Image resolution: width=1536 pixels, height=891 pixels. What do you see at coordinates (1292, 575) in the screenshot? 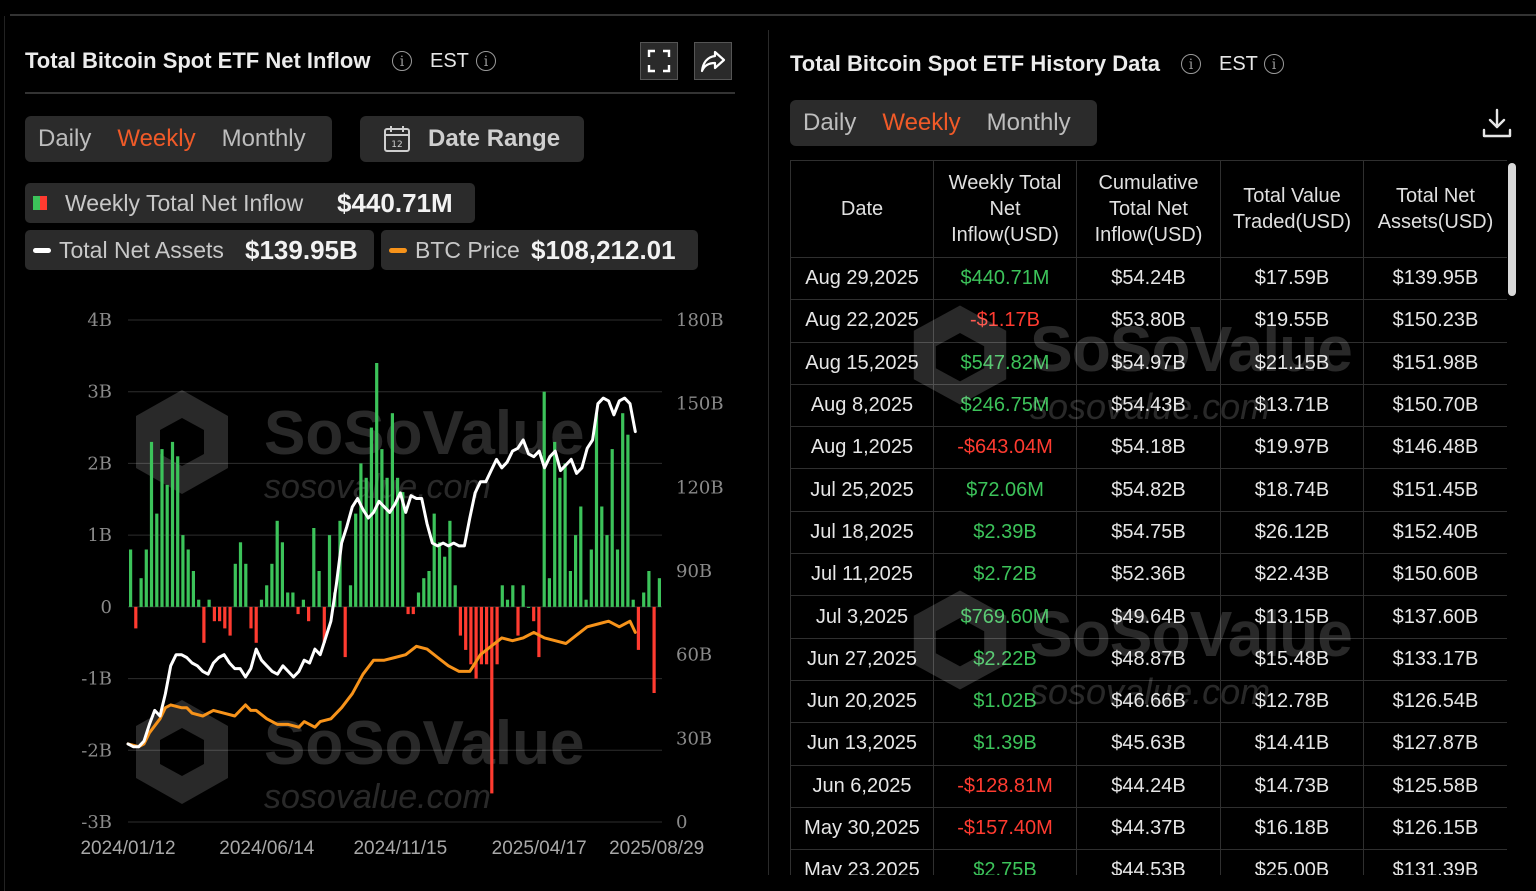
I see `cell-value-traded: $22.43B` at bounding box center [1292, 575].